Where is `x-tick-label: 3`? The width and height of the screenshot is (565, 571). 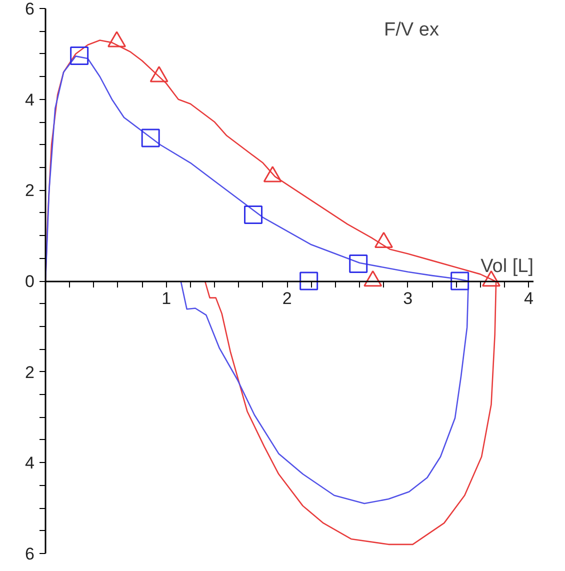 x-tick-label: 3 is located at coordinates (408, 298).